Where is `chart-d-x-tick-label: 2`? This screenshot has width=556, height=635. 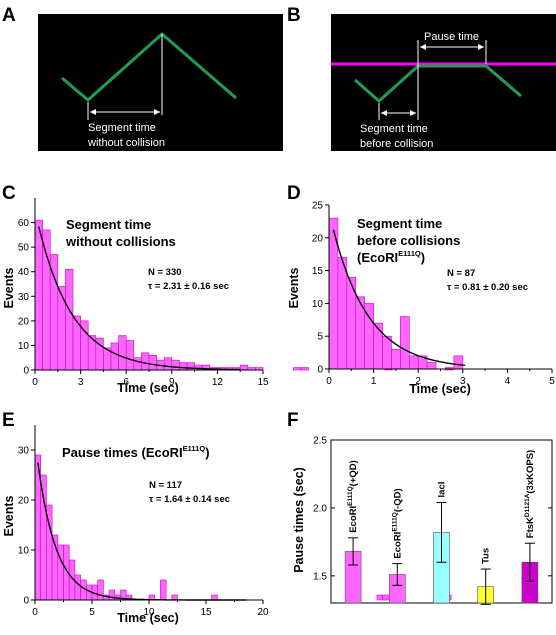 chart-d-x-tick-label: 2 is located at coordinates (418, 381).